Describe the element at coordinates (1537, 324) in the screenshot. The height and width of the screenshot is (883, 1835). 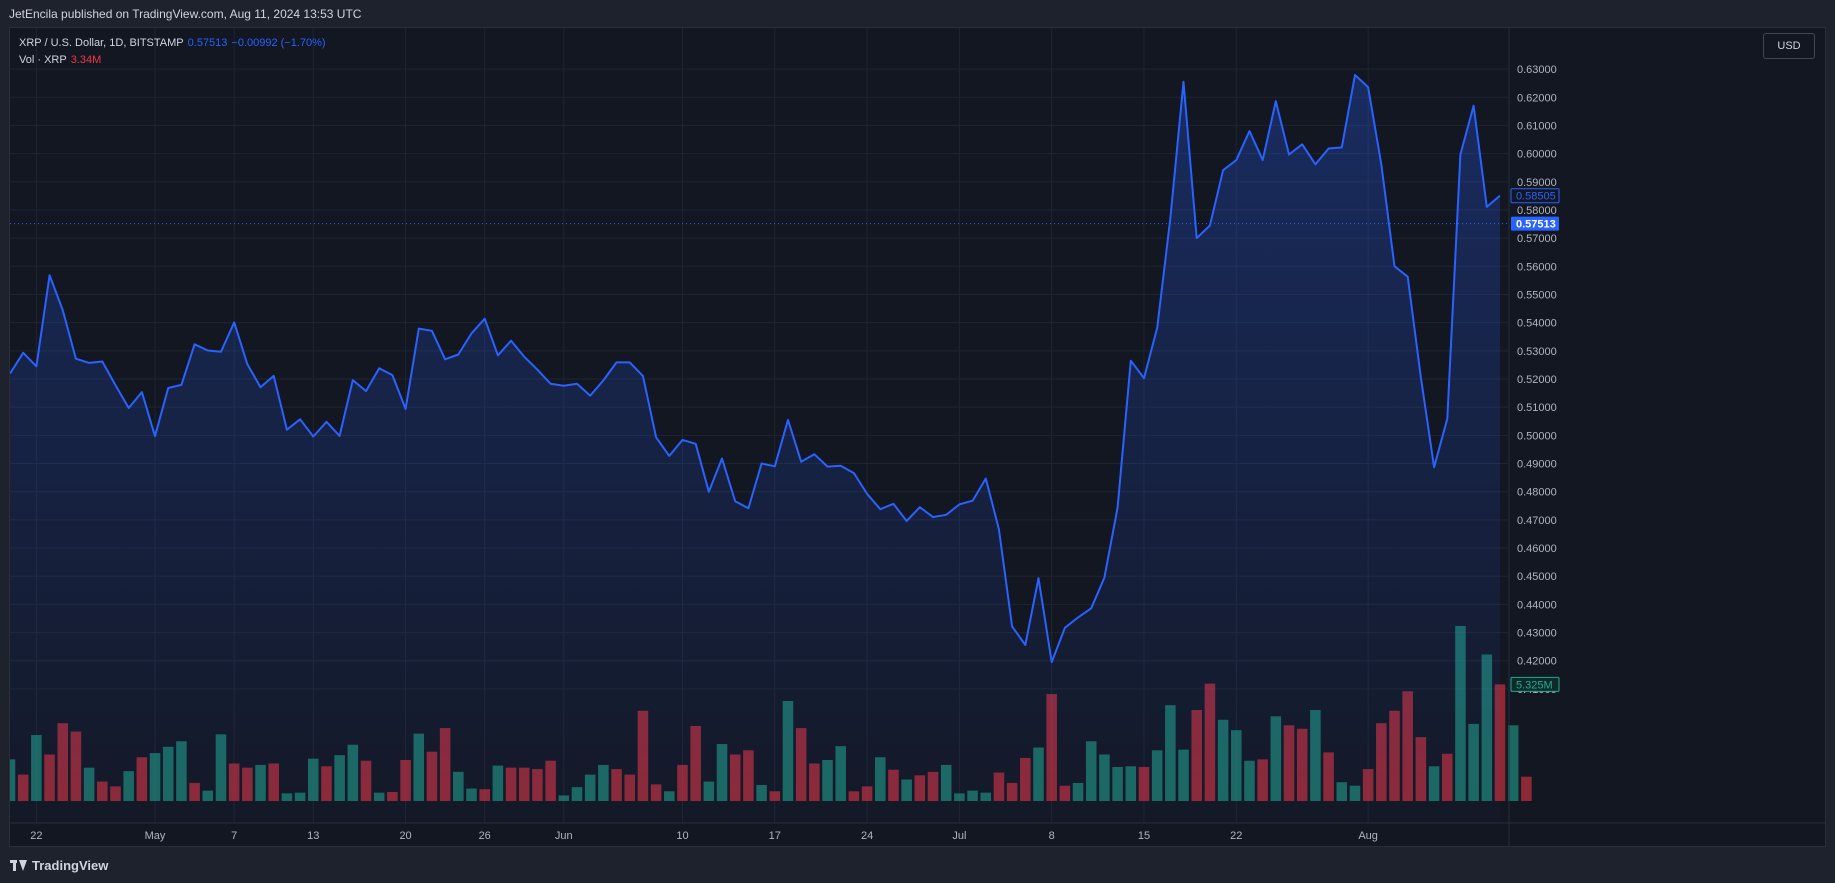
I see `y-tick-label: 0.54000` at that location.